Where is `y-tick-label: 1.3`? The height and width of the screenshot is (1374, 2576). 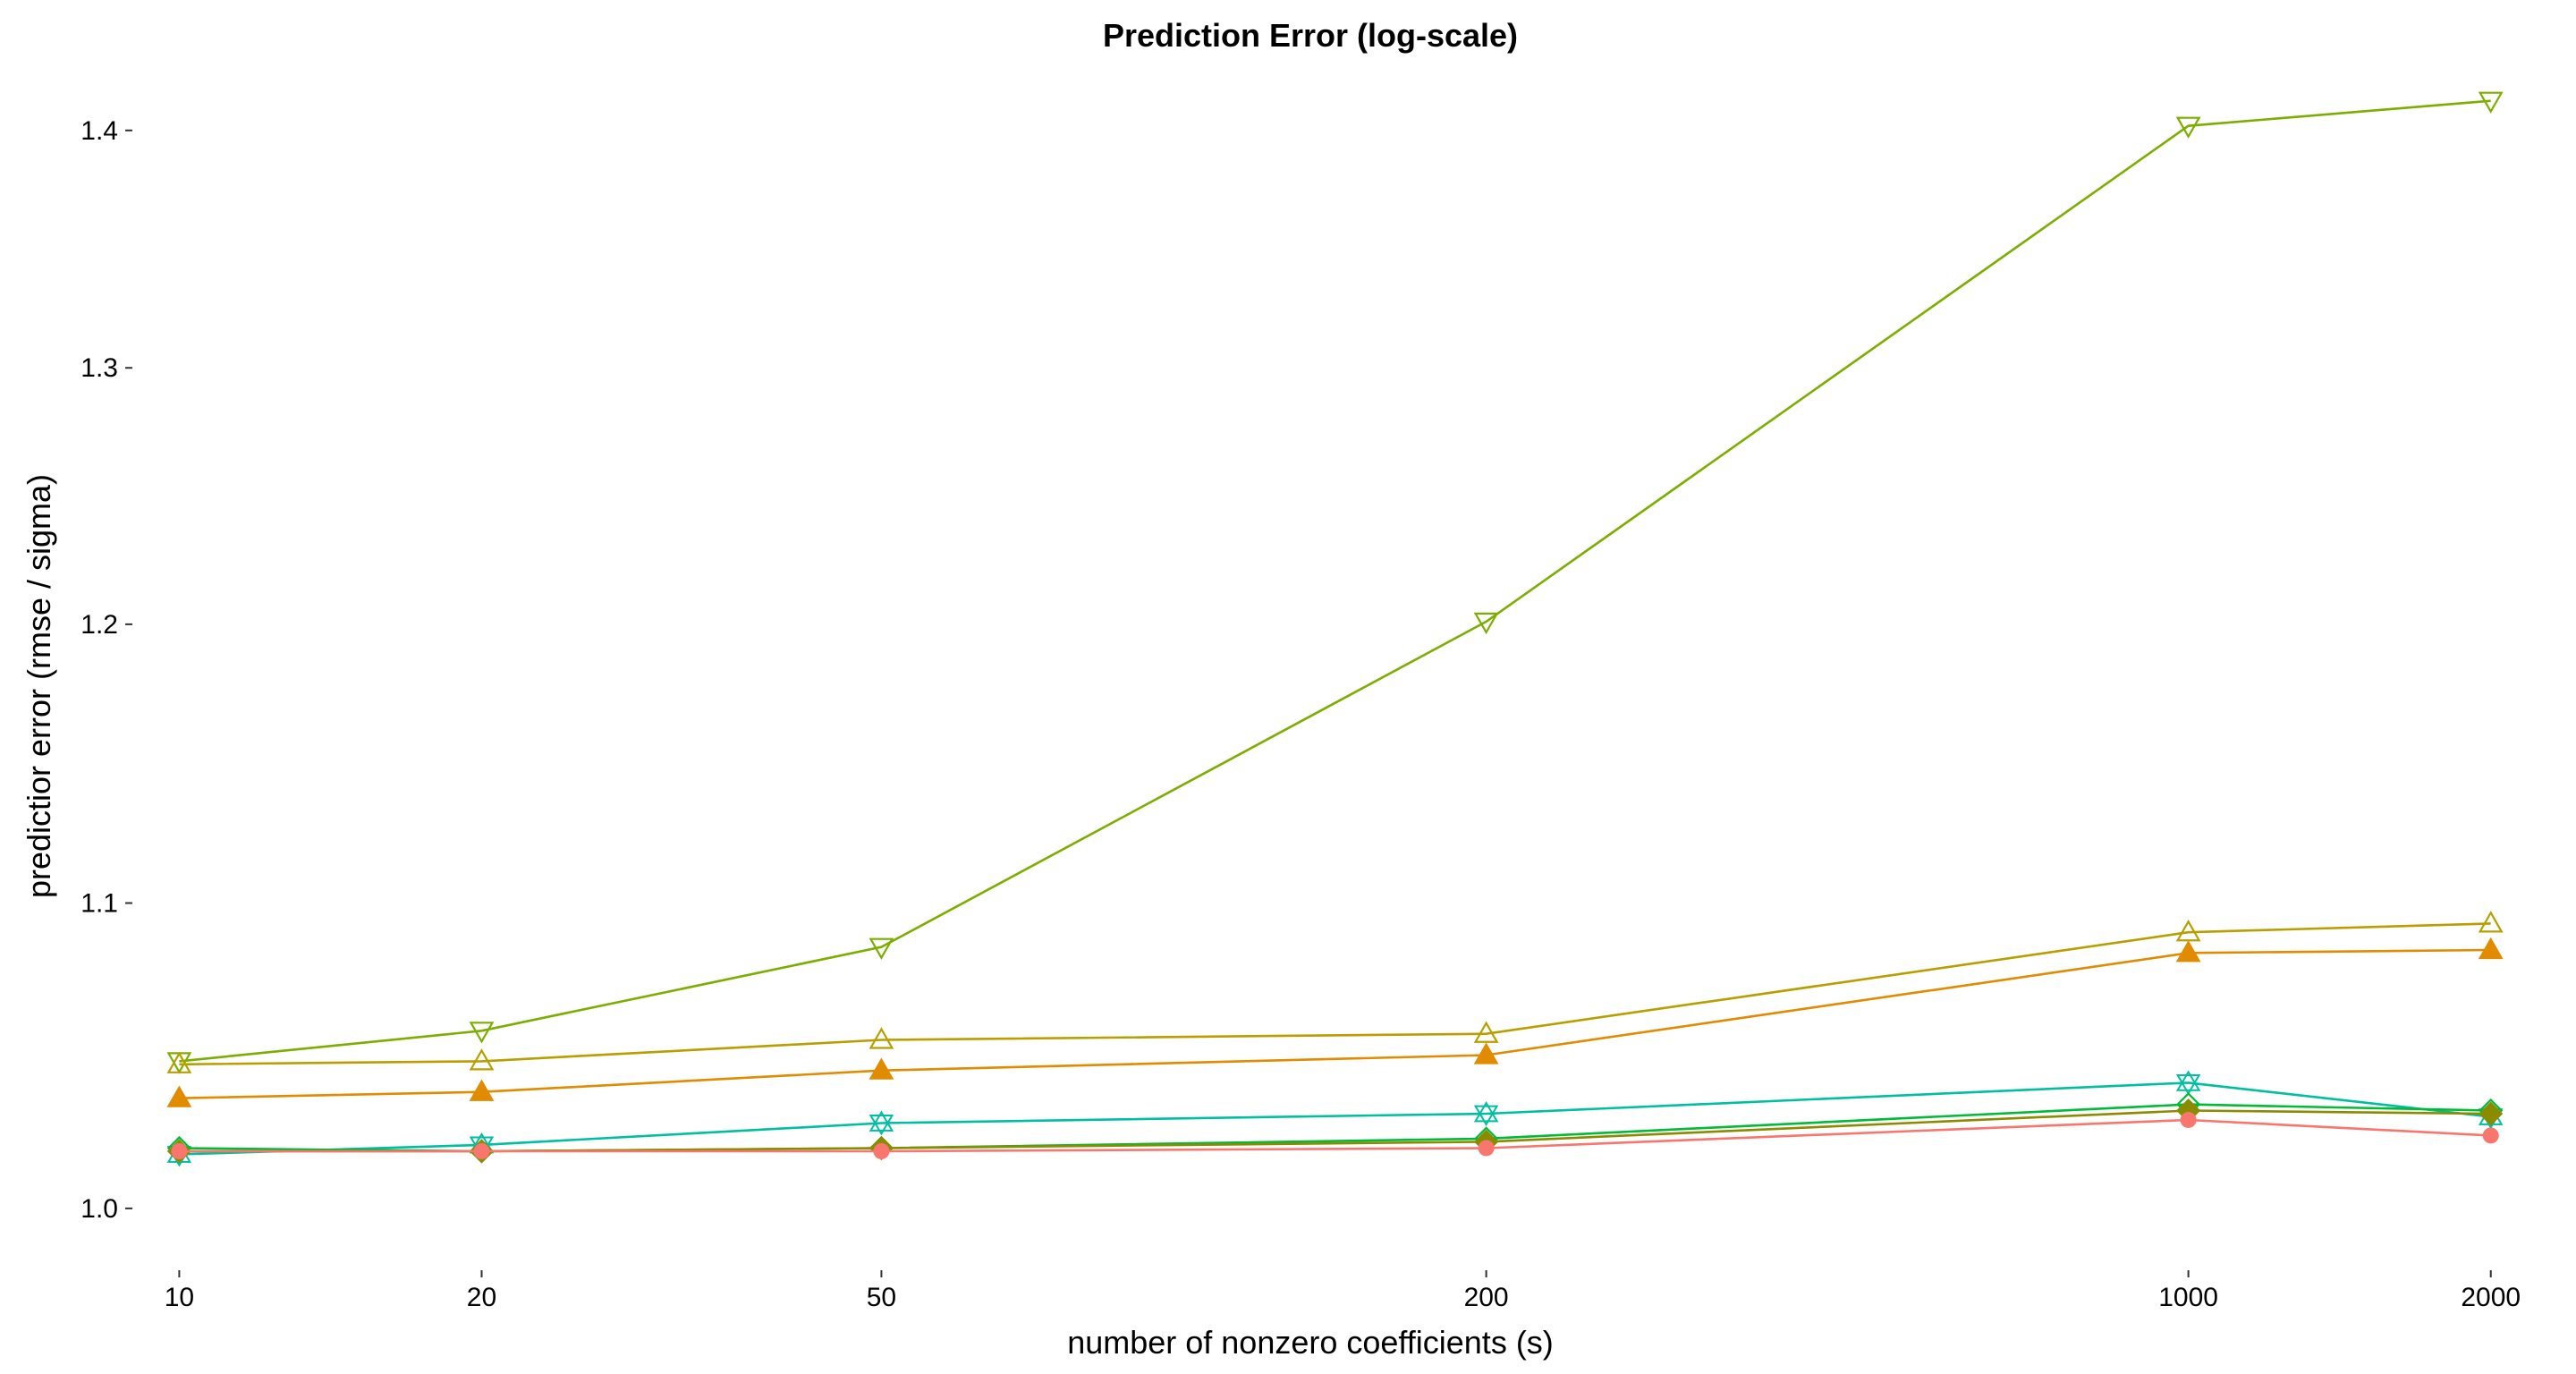 y-tick-label: 1.3 is located at coordinates (99, 368).